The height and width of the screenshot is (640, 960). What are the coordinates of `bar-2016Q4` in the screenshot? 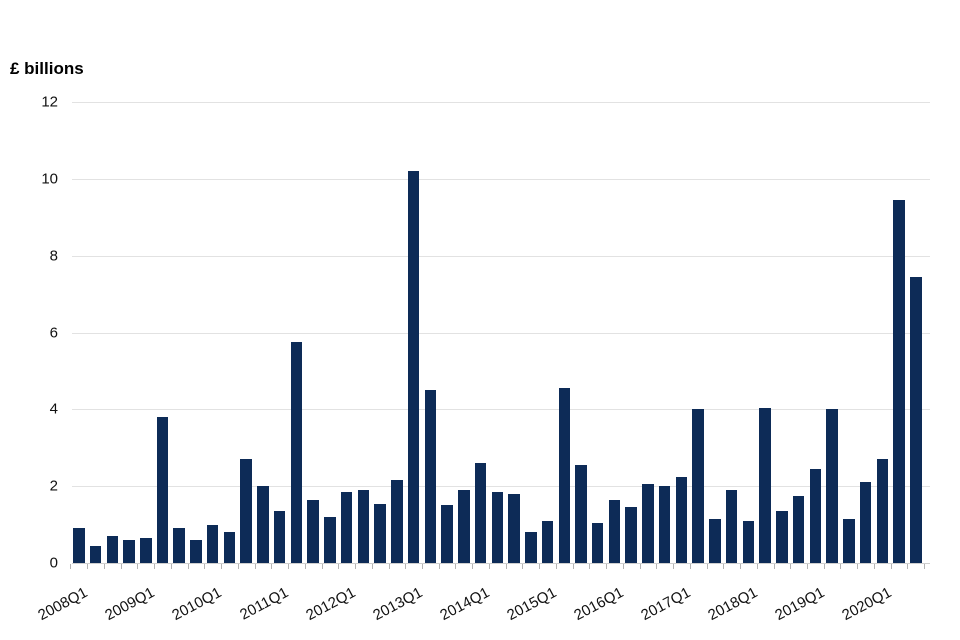 It's located at (664, 524).